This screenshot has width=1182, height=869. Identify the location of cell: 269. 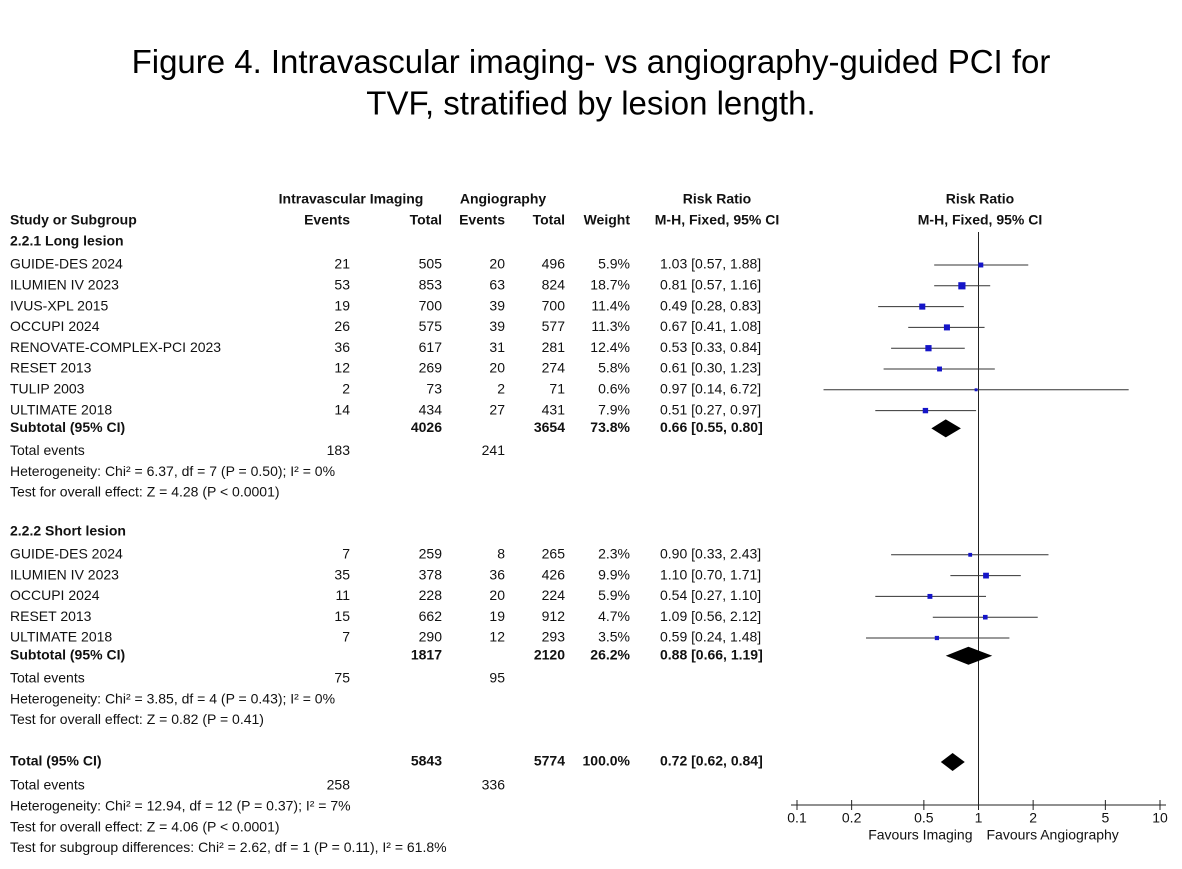
(431, 368).